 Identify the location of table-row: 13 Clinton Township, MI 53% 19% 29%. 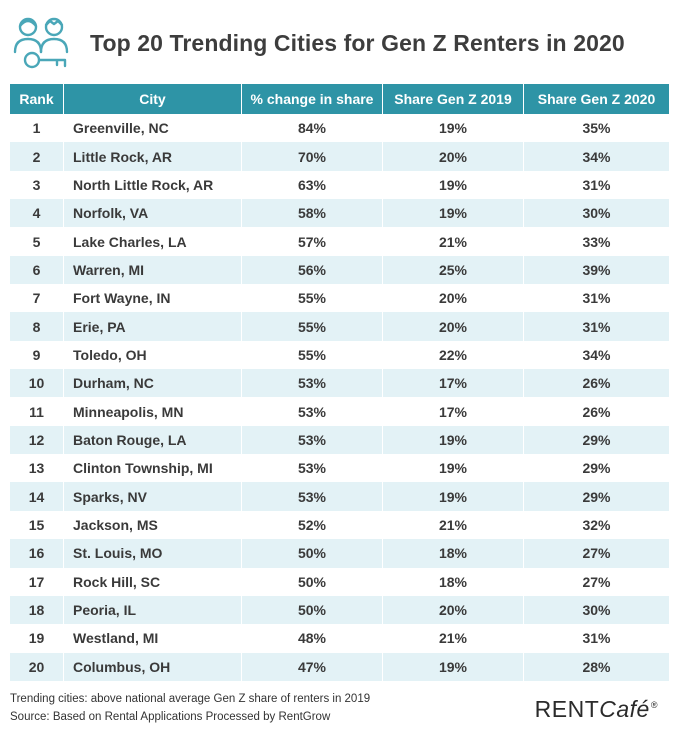
(339, 468).